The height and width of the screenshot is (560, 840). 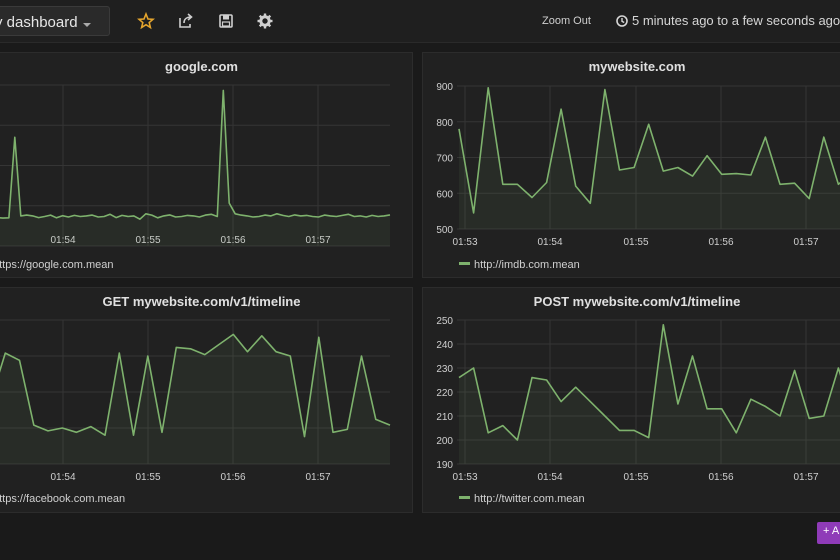 I want to click on y-tick-label: 230, so click(x=444, y=369).